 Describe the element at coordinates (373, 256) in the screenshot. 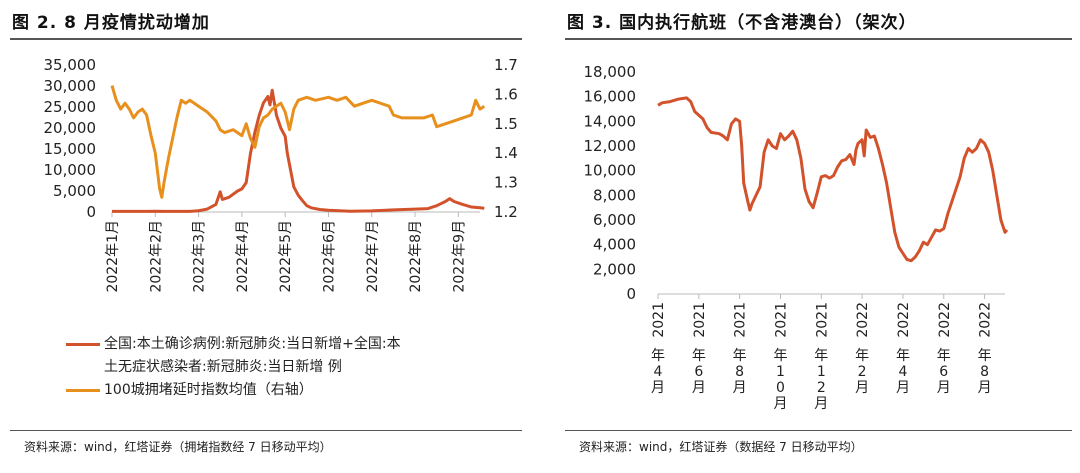

I see `x-tick-label-left: 2022年7月` at that location.